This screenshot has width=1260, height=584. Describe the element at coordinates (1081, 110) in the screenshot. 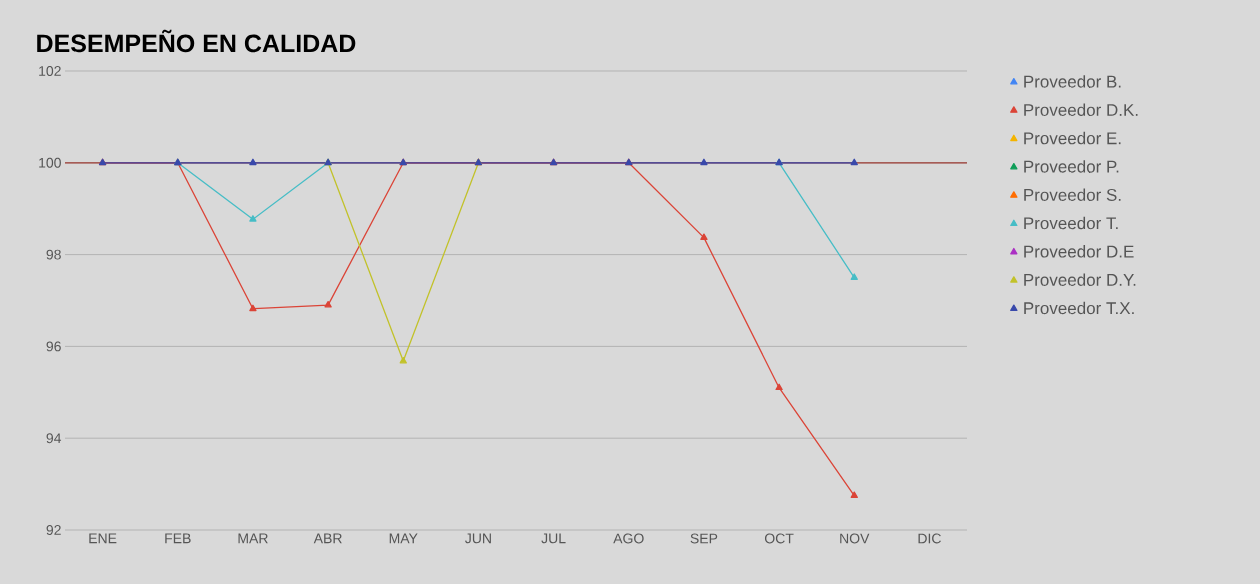

I see `legend-label: Proveedor D.K.` at that location.